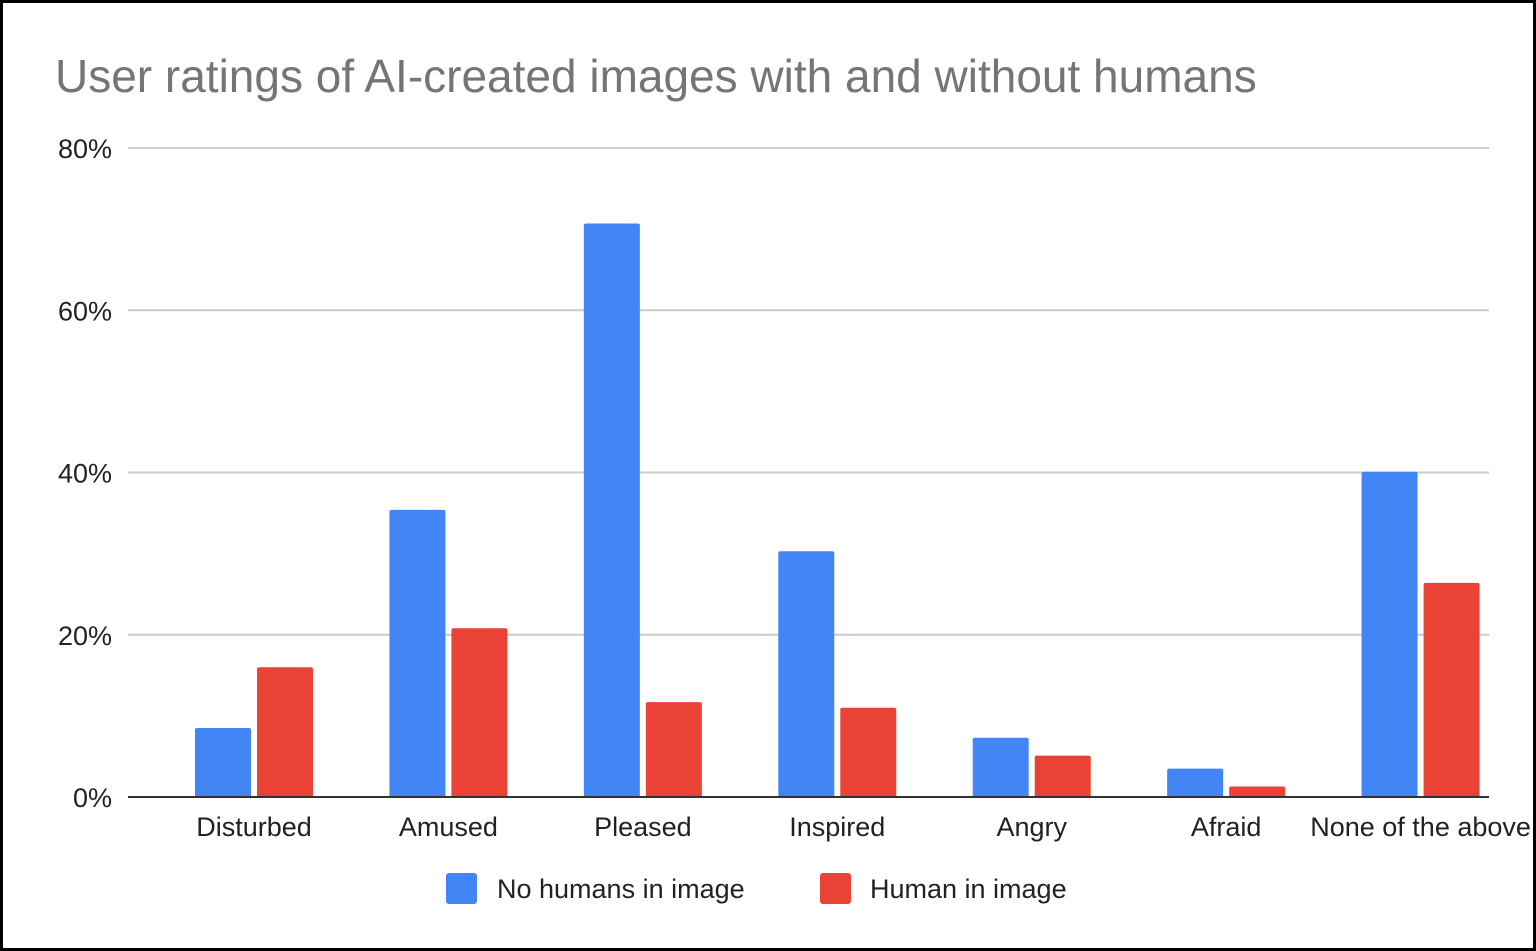  What do you see at coordinates (611, 510) in the screenshot?
I see `bar-no-humans-pleased` at bounding box center [611, 510].